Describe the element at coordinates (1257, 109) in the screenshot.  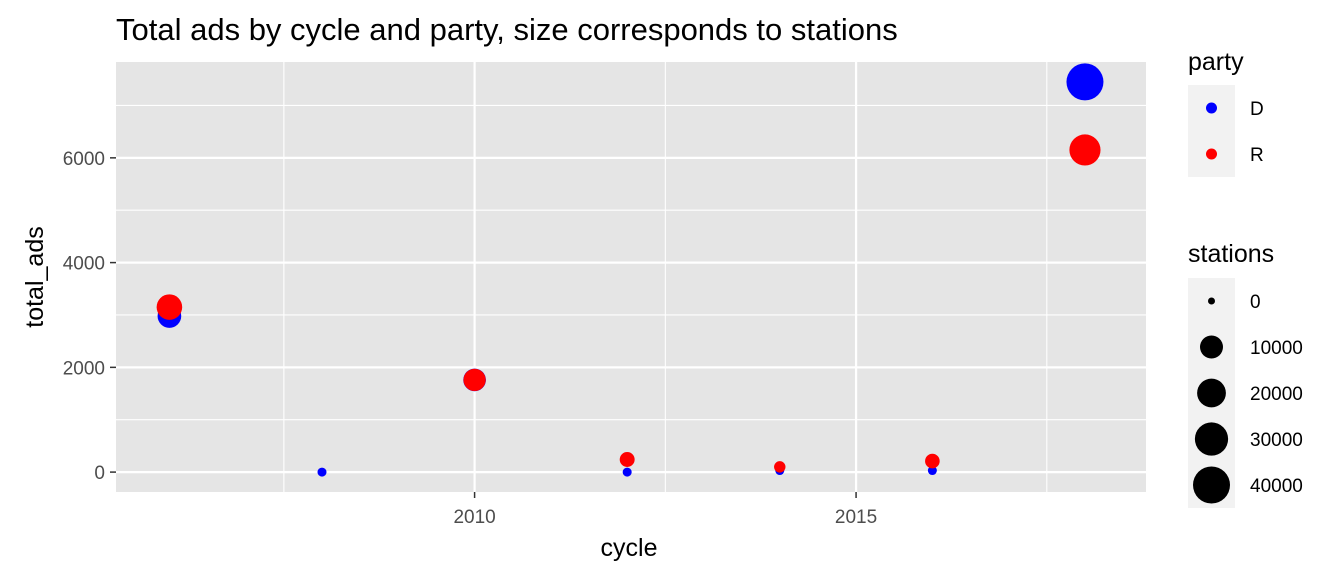
I see `legend-party-label: D` at that location.